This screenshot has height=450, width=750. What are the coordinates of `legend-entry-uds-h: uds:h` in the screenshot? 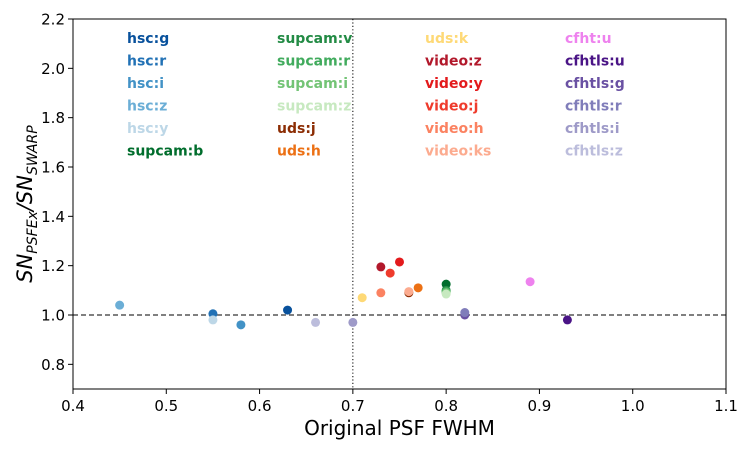 It's located at (299, 152).